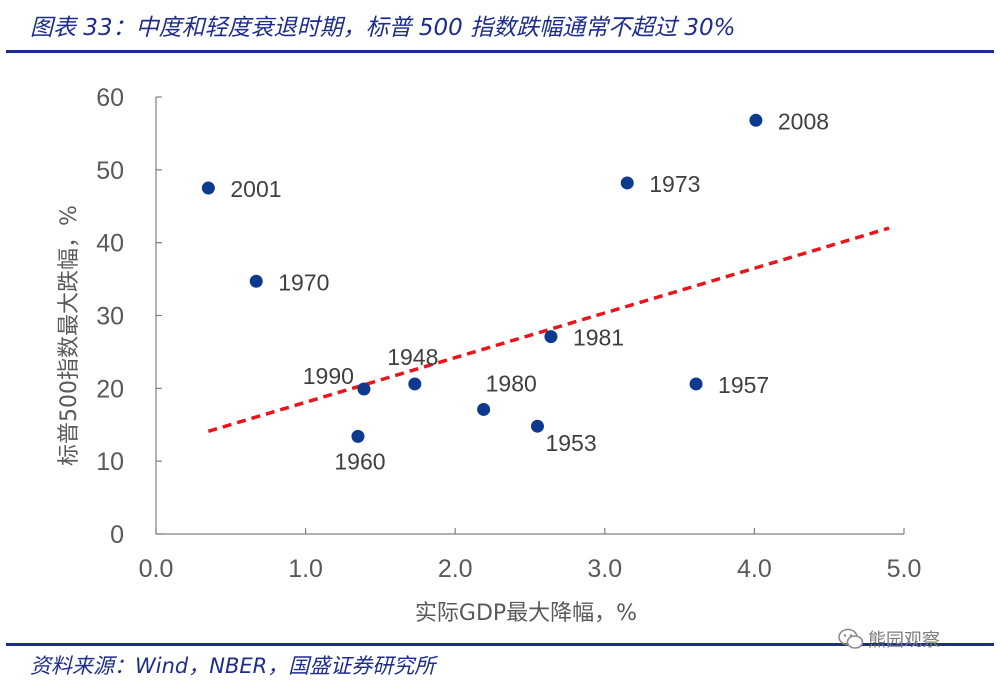  Describe the element at coordinates (110, 389) in the screenshot. I see `y-tick-label: 20` at that location.